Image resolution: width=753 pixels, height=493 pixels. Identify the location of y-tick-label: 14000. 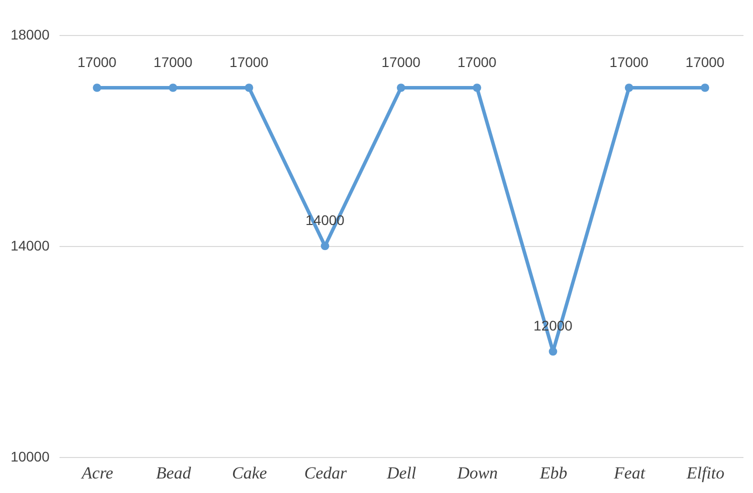
(30, 246).